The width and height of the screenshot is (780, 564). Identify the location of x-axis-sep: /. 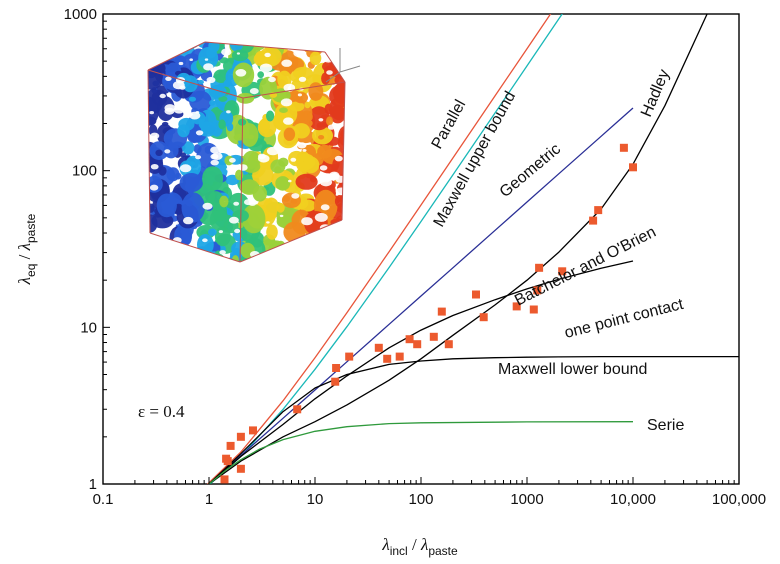
(414, 544).